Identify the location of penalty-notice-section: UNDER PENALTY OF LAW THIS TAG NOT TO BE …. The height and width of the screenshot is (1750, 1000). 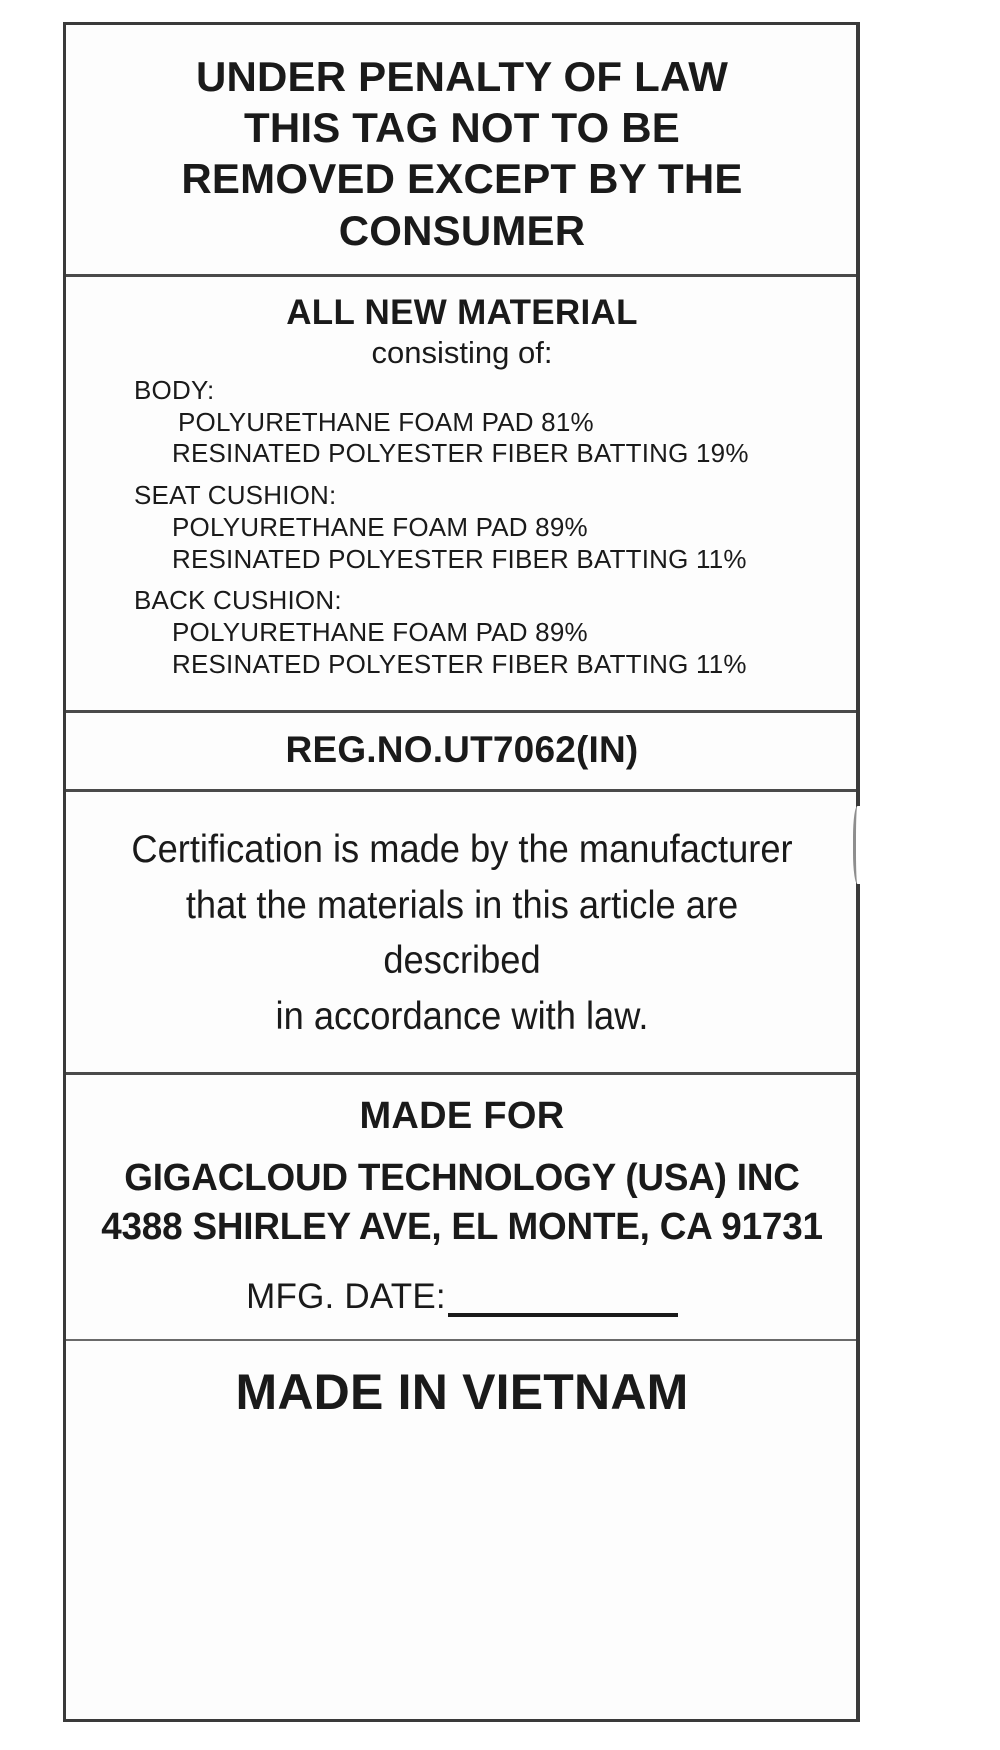
(462, 151).